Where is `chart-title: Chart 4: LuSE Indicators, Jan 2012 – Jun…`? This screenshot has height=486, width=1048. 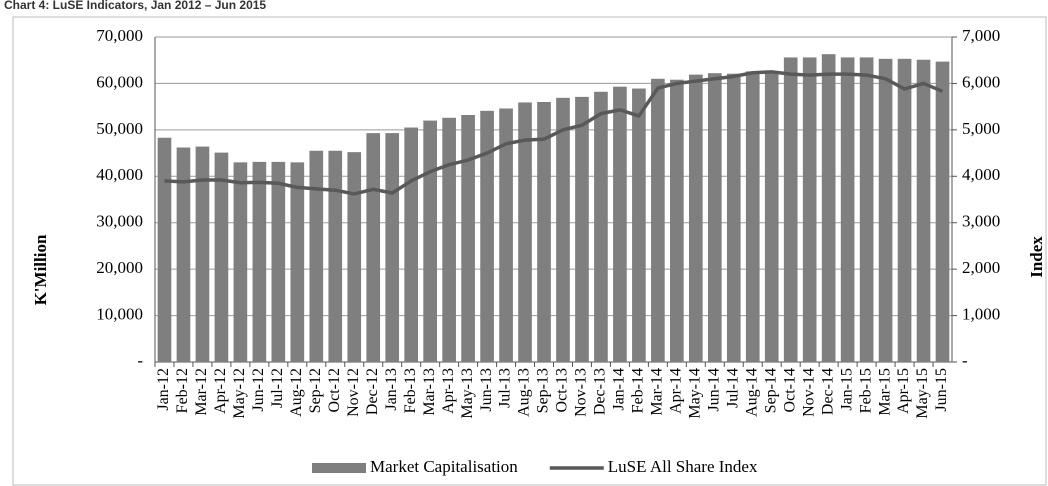
chart-title: Chart 4: LuSE Indicators, Jan 2012 – Jun… is located at coordinates (135, 6).